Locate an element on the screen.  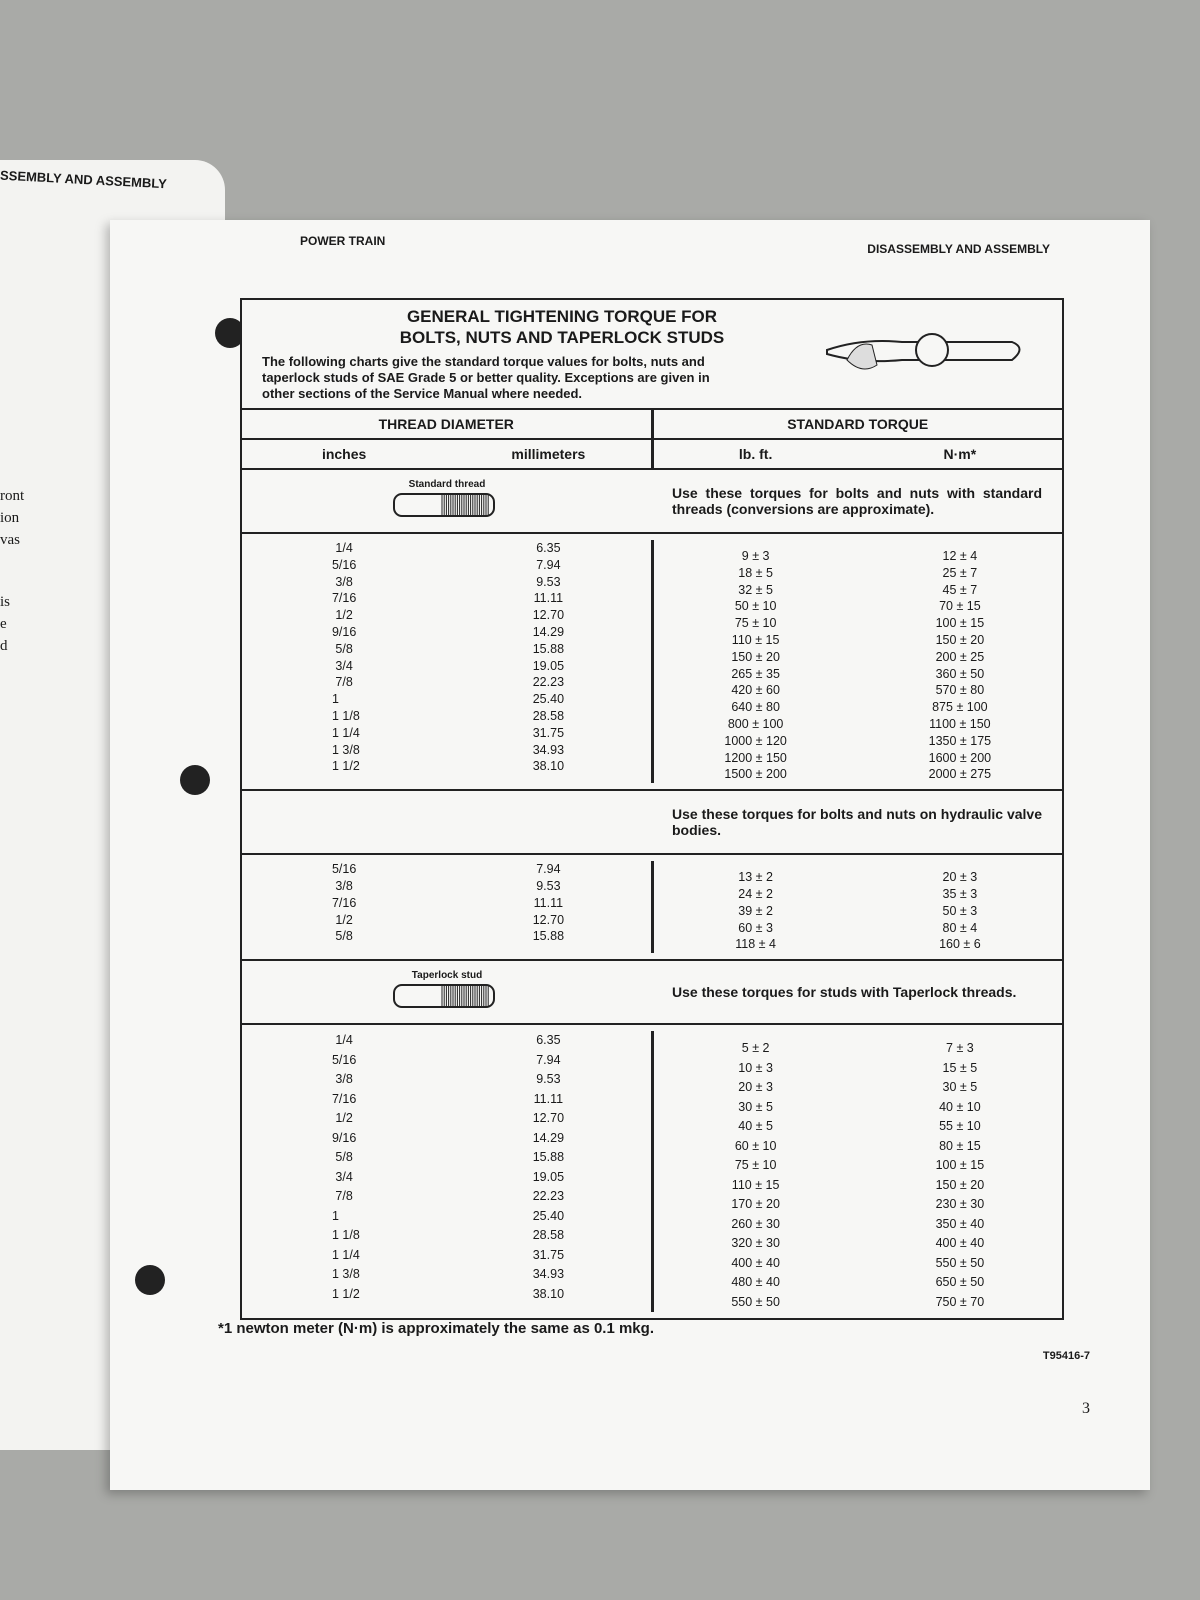
cell: 15 ± 5 is located at coordinates (960, 1067).